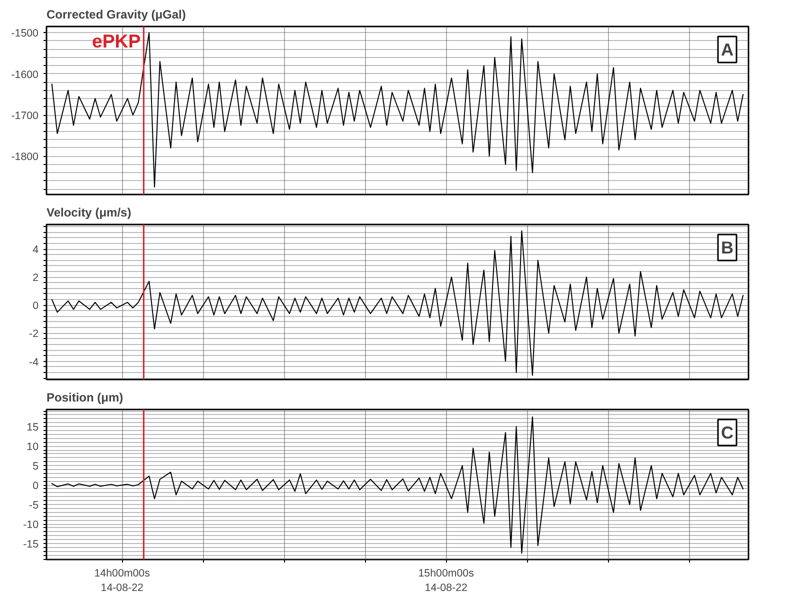  What do you see at coordinates (122, 581) in the screenshot?
I see `x-tick-label: 14h00m00s 14-08-22` at bounding box center [122, 581].